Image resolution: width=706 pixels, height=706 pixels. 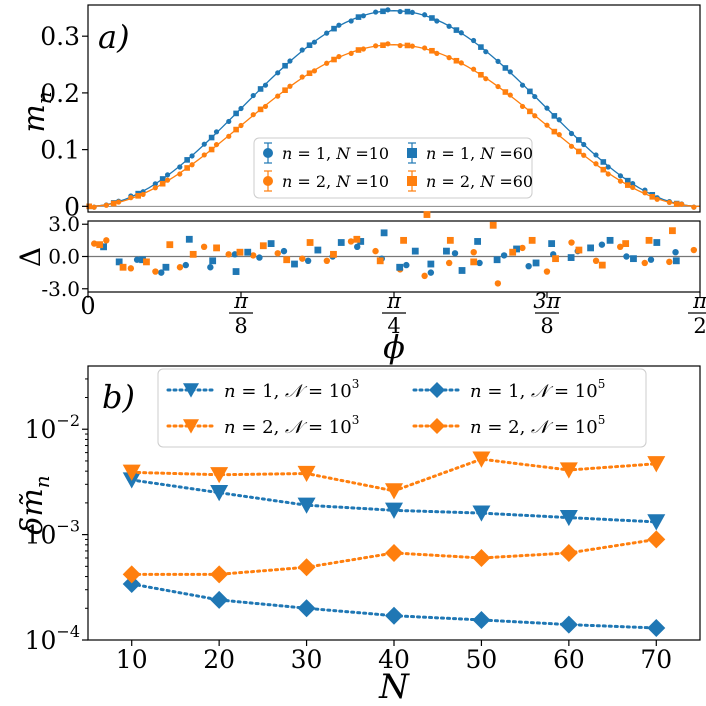 I want to click on x-tick-label: 50, so click(x=482, y=659).